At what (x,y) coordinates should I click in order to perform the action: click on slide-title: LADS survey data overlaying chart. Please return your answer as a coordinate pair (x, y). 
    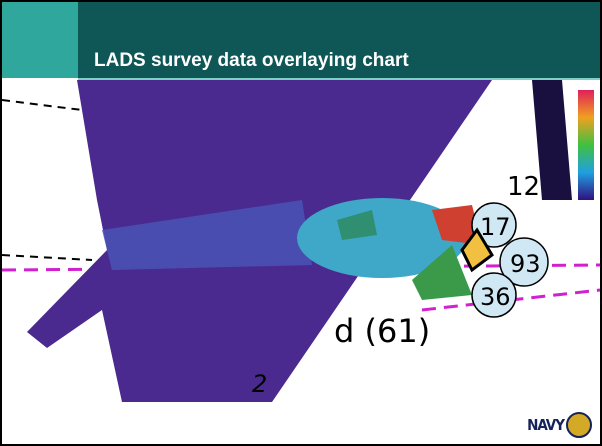
    Looking at the image, I should click on (251, 60).